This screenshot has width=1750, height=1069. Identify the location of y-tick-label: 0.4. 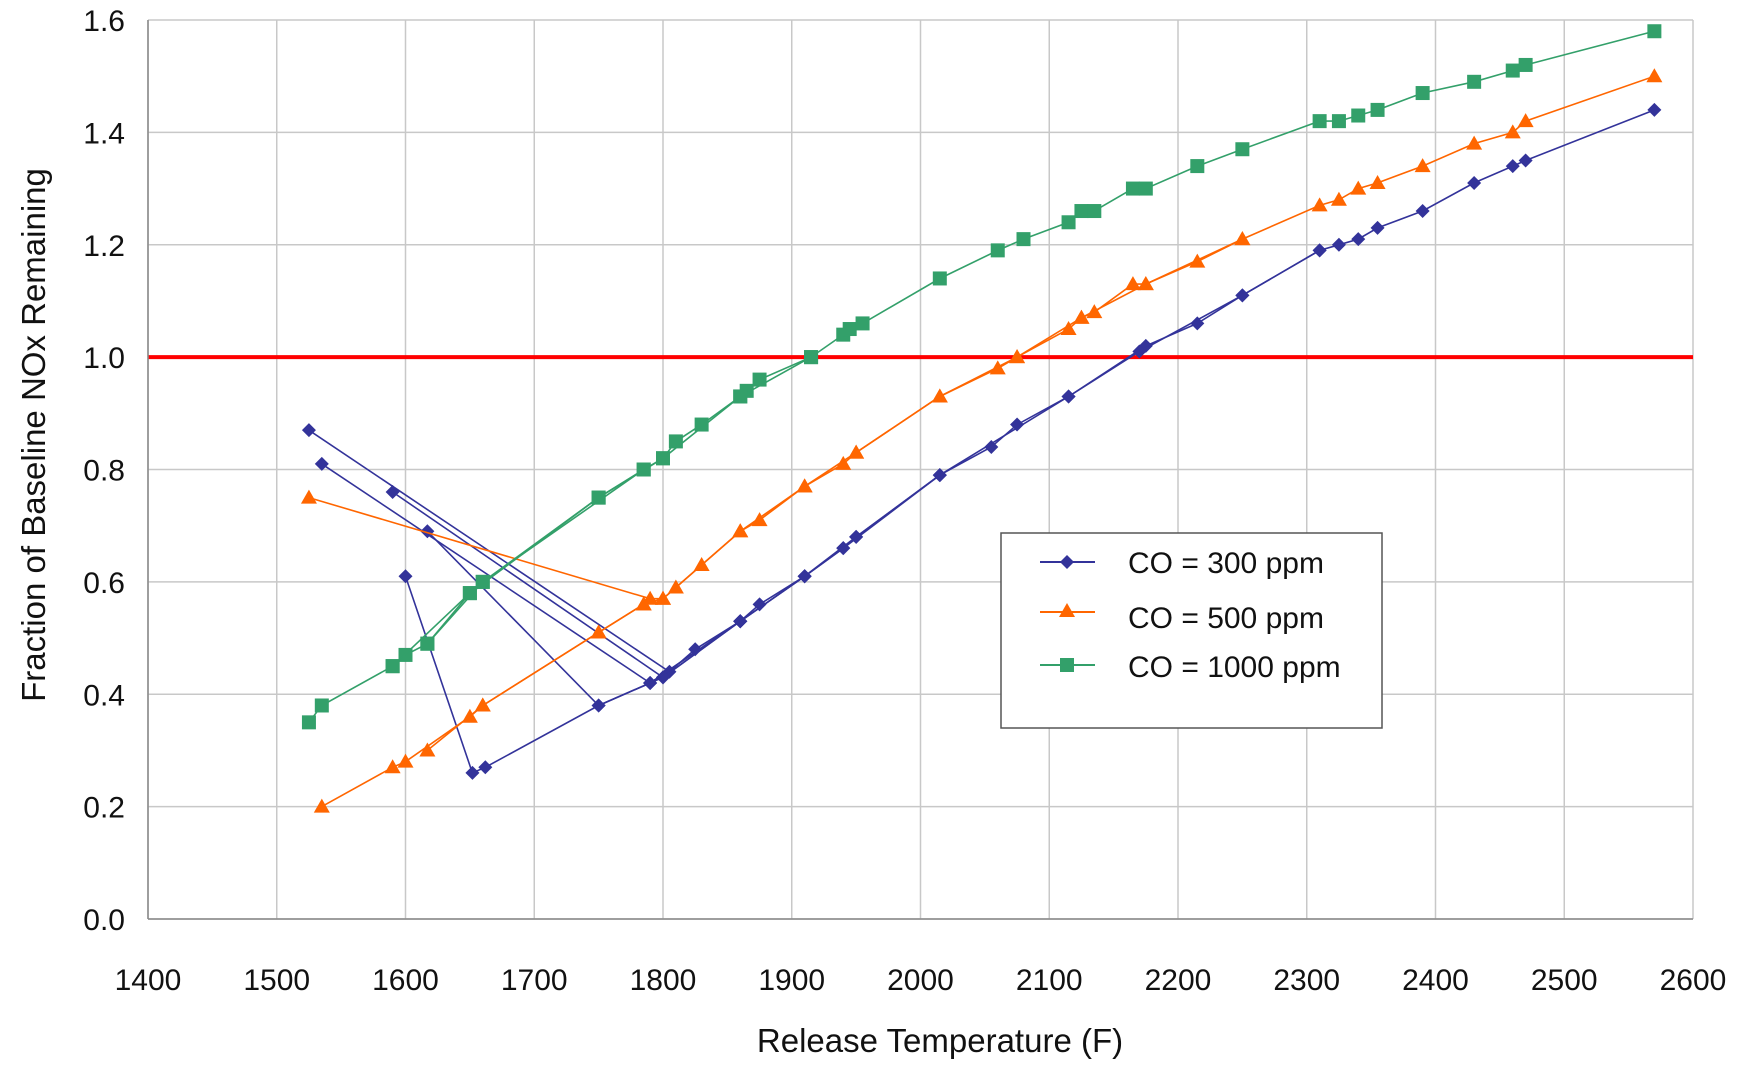
(104, 695).